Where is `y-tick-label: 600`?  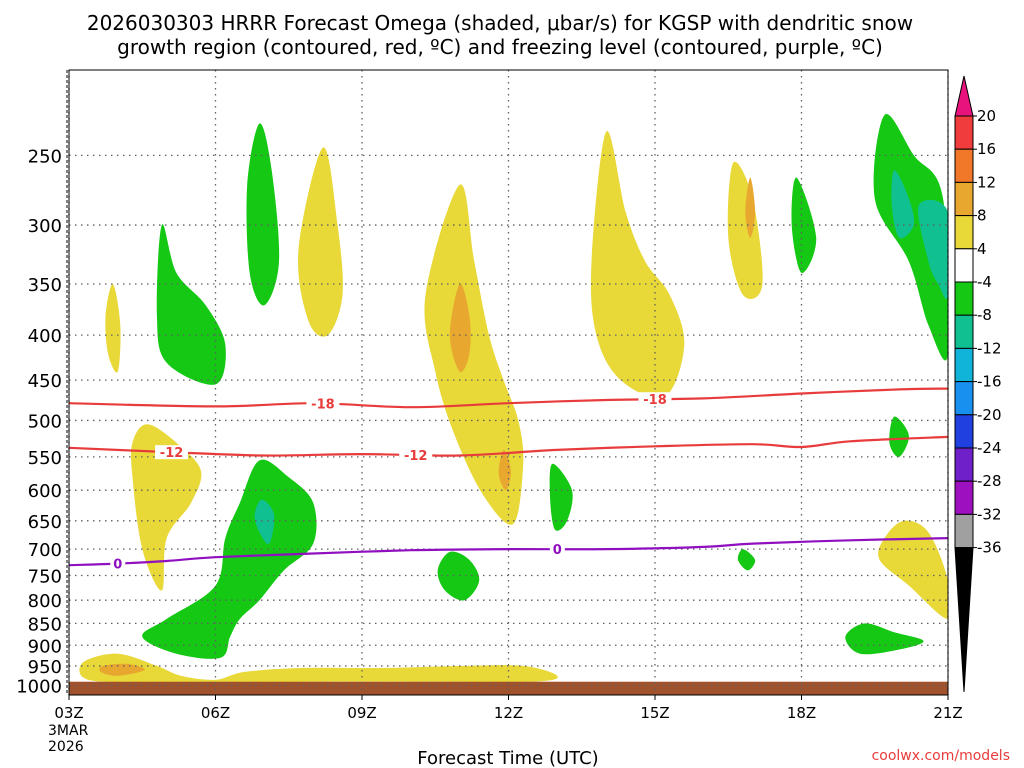
y-tick-label: 600 is located at coordinates (45, 491).